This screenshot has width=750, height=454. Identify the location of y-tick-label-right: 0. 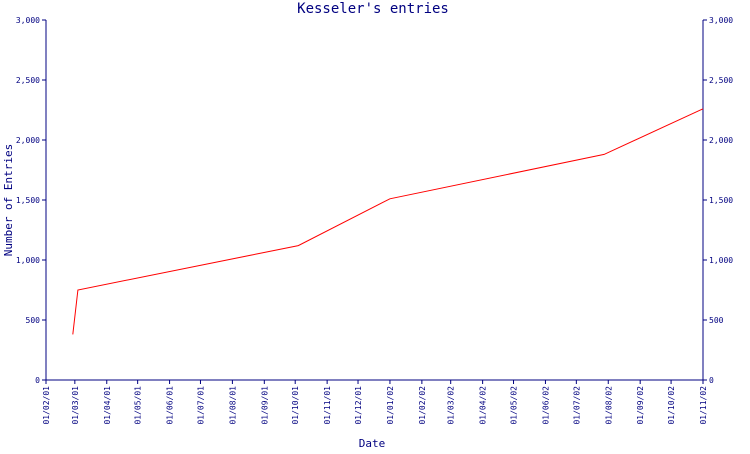
(711, 380).